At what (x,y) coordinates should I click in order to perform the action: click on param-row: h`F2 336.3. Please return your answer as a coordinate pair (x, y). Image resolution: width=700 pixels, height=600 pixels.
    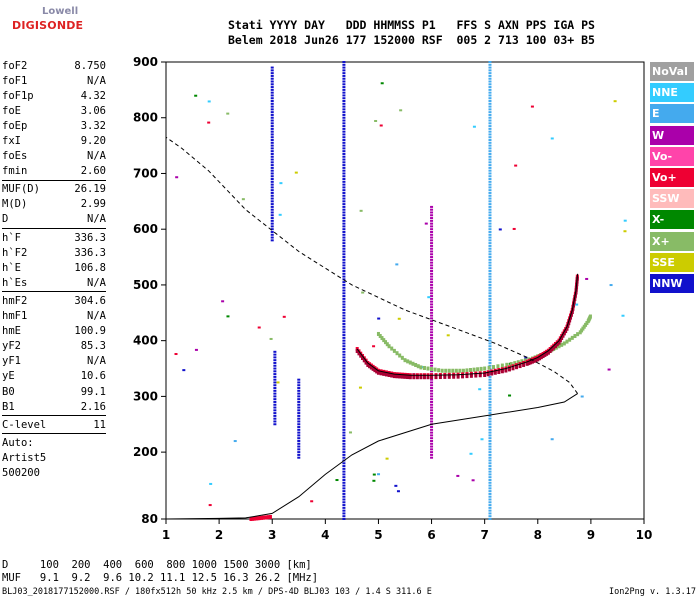
    Looking at the image, I should click on (54, 252).